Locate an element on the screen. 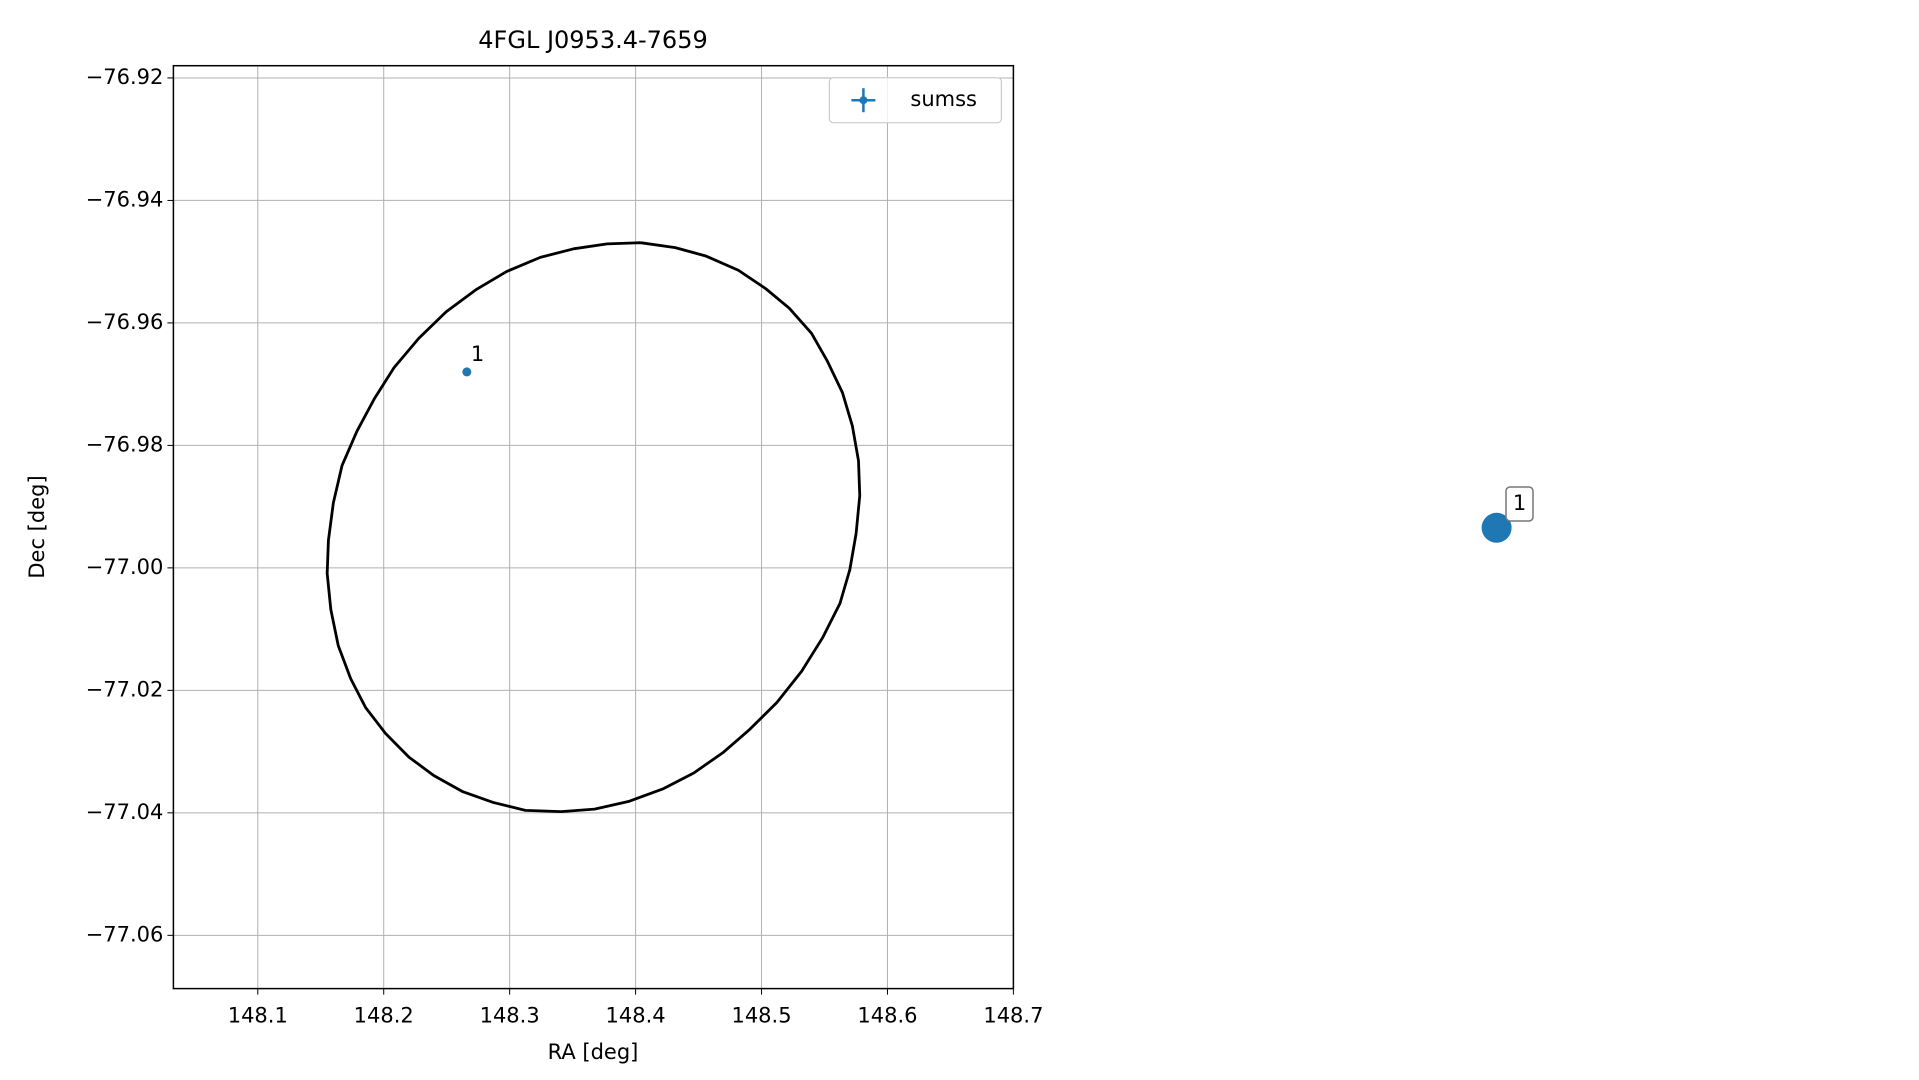  y-tick-label: −76.92 is located at coordinates (125, 77).